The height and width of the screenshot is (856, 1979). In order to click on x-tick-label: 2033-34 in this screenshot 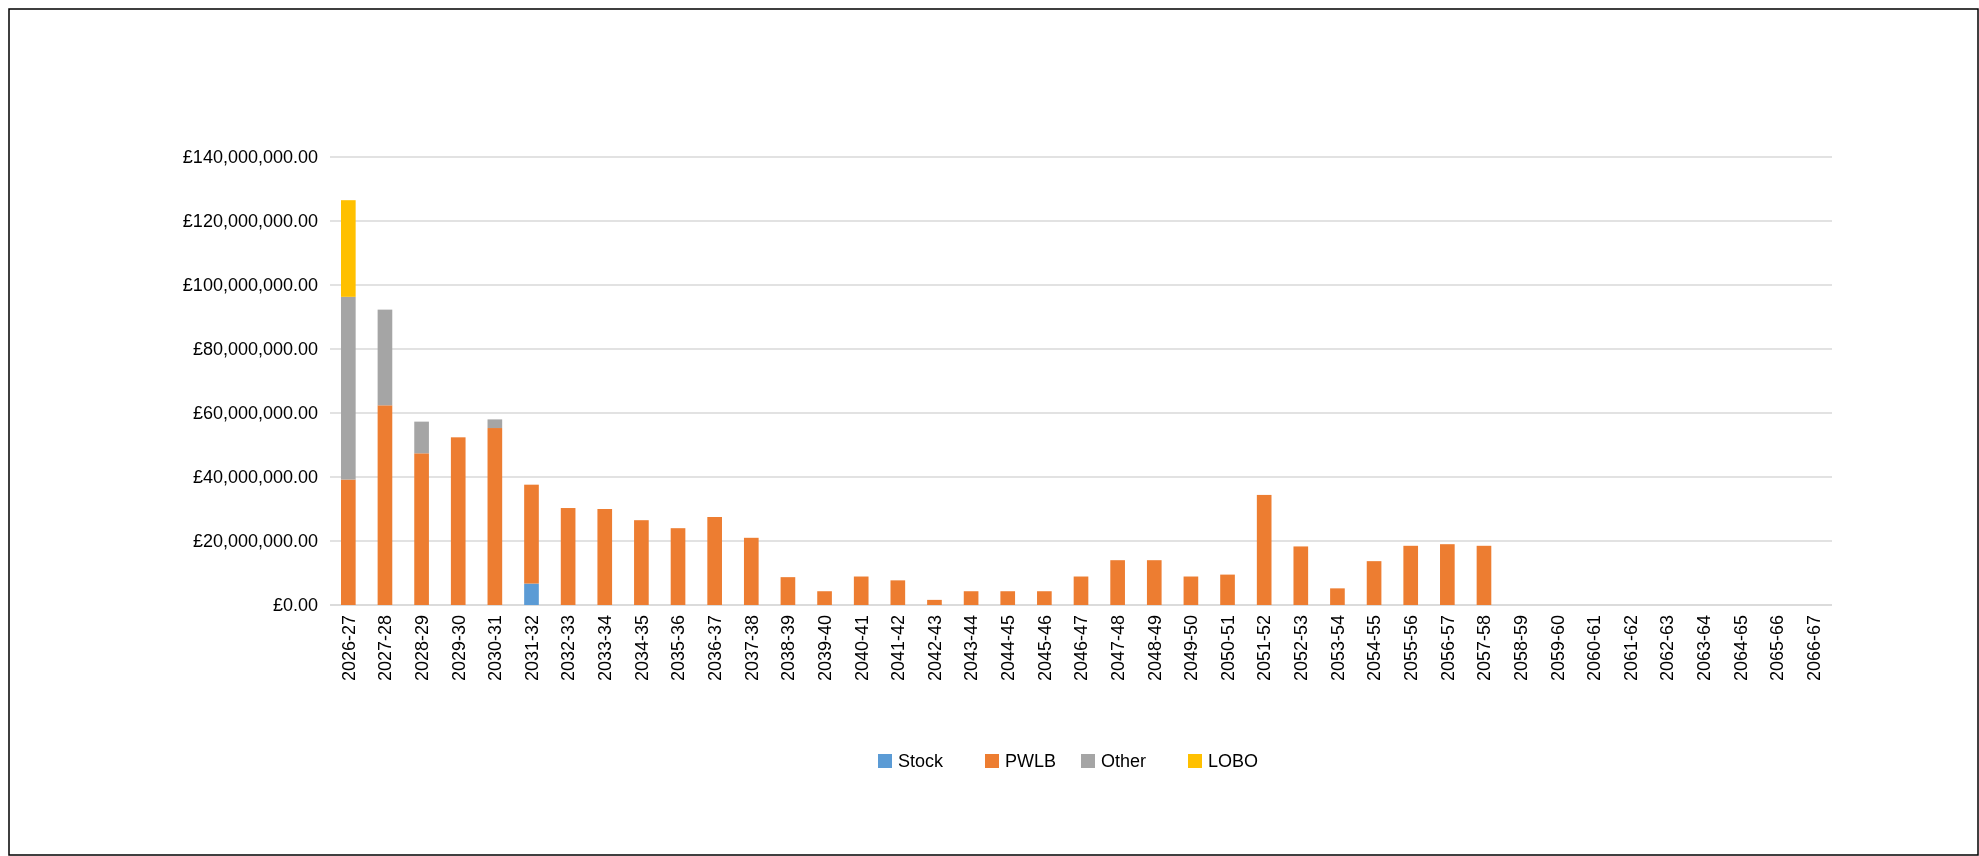, I will do `click(605, 648)`.